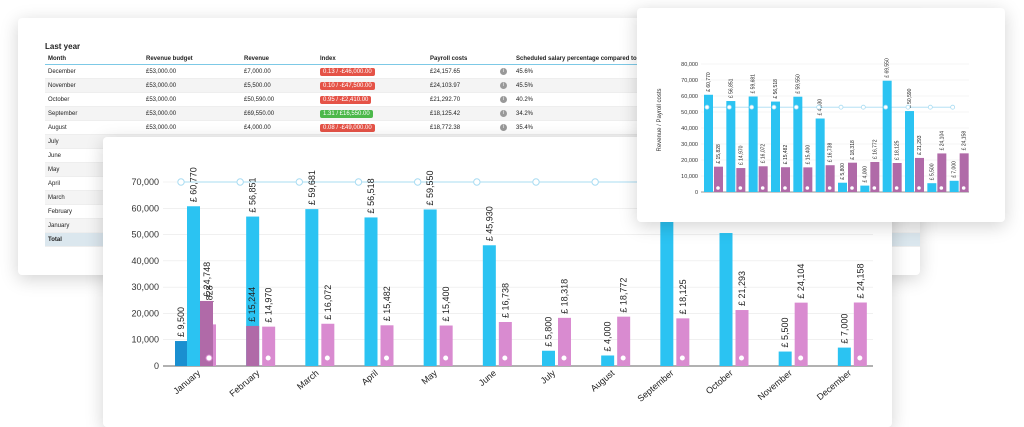 The width and height of the screenshot is (1024, 427). Describe the element at coordinates (312, 187) in the screenshot. I see `revenue-data-label: £ 59,681` at that location.